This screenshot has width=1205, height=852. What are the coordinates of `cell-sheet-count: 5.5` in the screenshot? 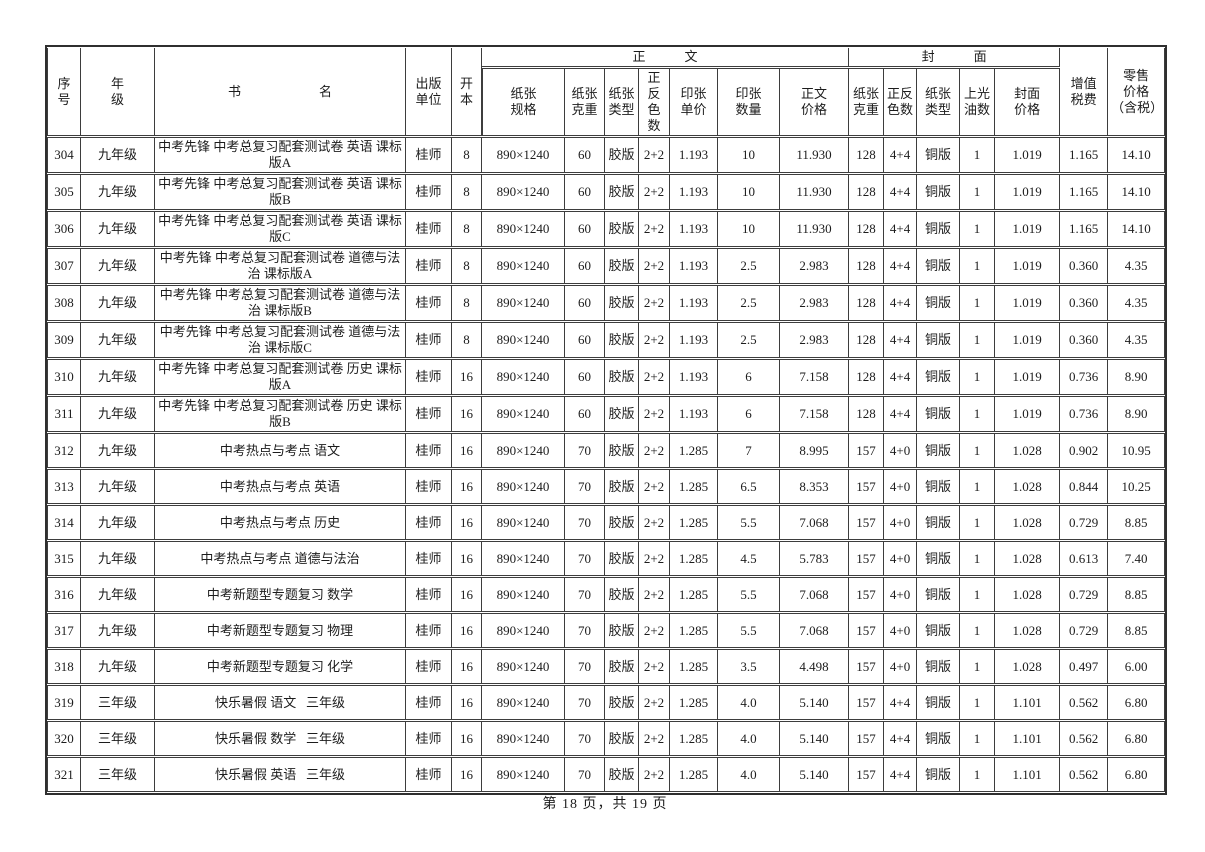 It's located at (749, 630).